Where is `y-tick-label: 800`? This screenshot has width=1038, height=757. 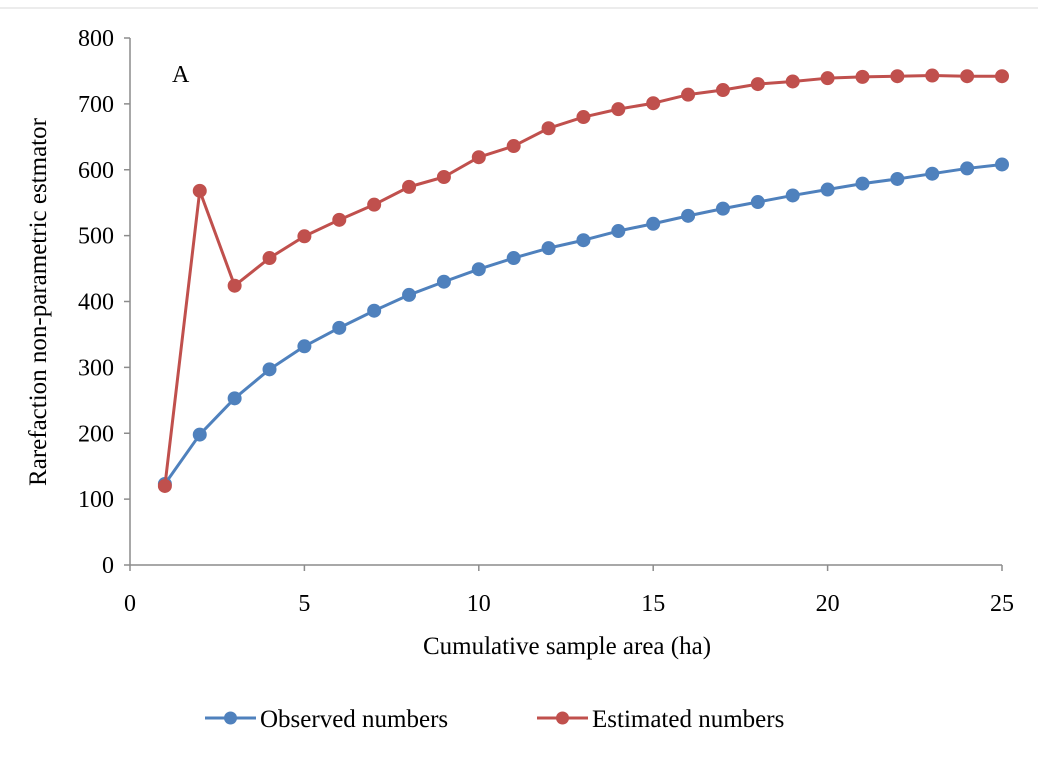 y-tick-label: 800 is located at coordinates (96, 39).